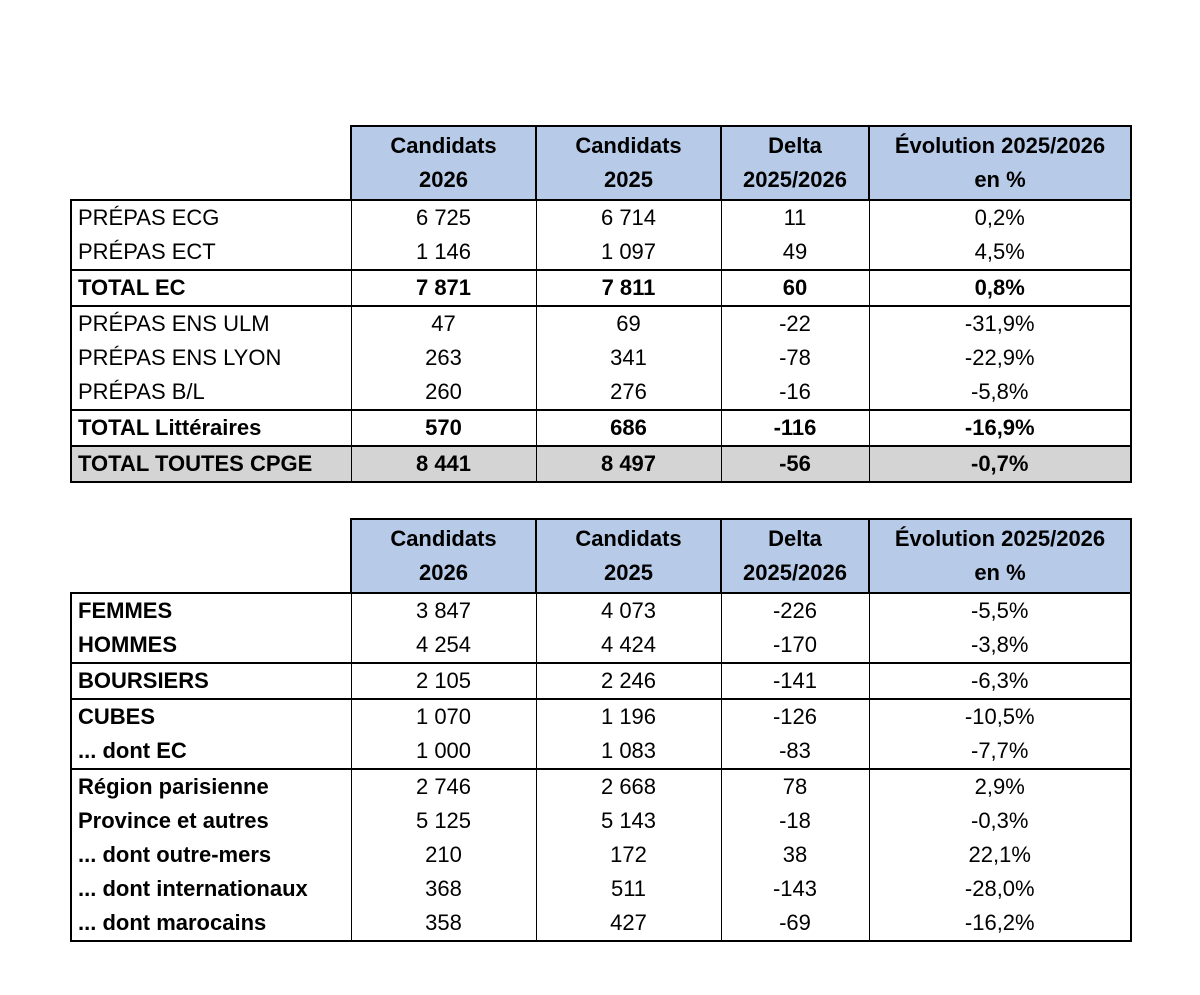  What do you see at coordinates (443, 786) in the screenshot?
I see `cell-value: 2 746` at bounding box center [443, 786].